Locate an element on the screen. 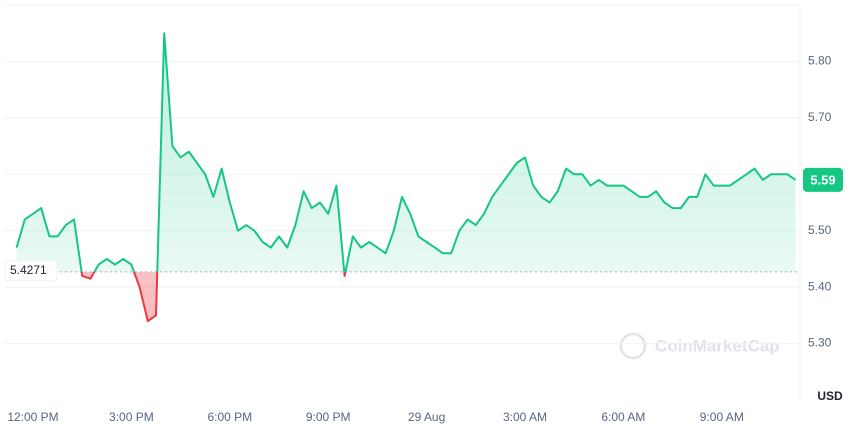 The image size is (850, 428). y-tick-label: 5.70 is located at coordinates (820, 117).